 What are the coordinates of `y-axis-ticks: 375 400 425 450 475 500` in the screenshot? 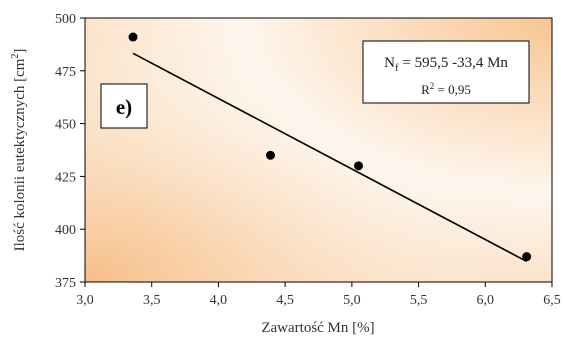 It's located at (70, 151).